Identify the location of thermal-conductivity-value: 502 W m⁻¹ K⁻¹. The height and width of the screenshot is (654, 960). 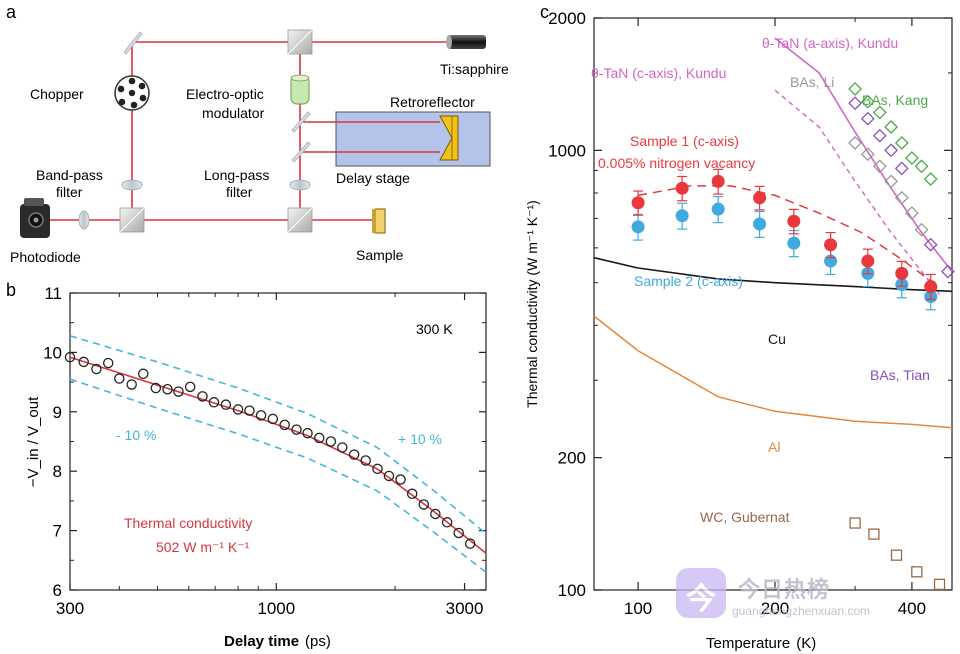
(203, 547).